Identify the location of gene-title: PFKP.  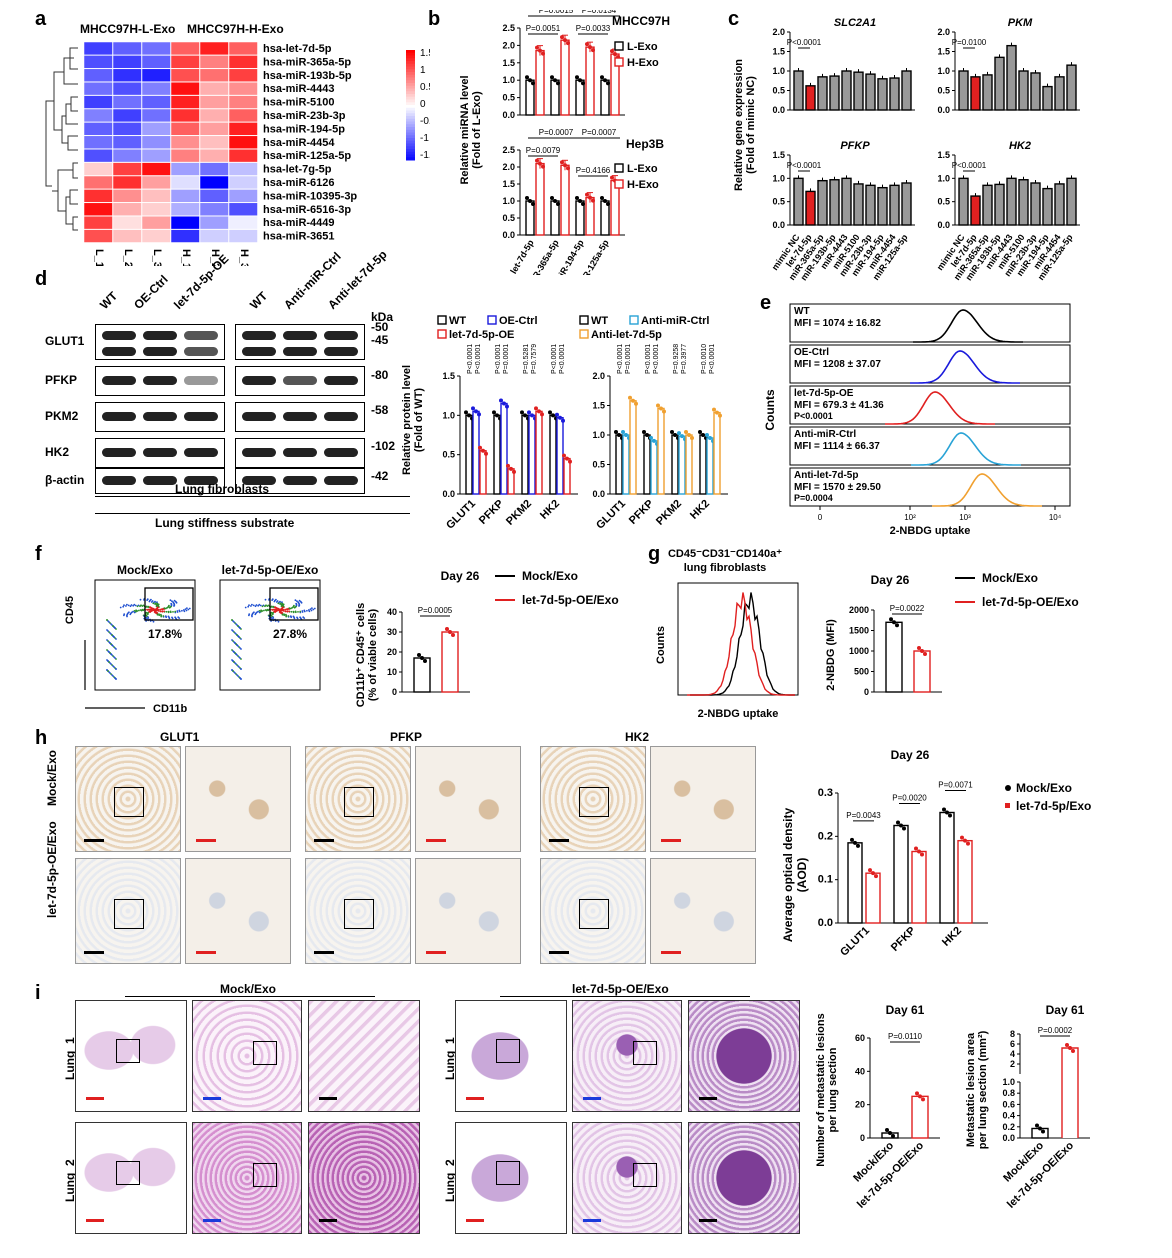
(855, 146).